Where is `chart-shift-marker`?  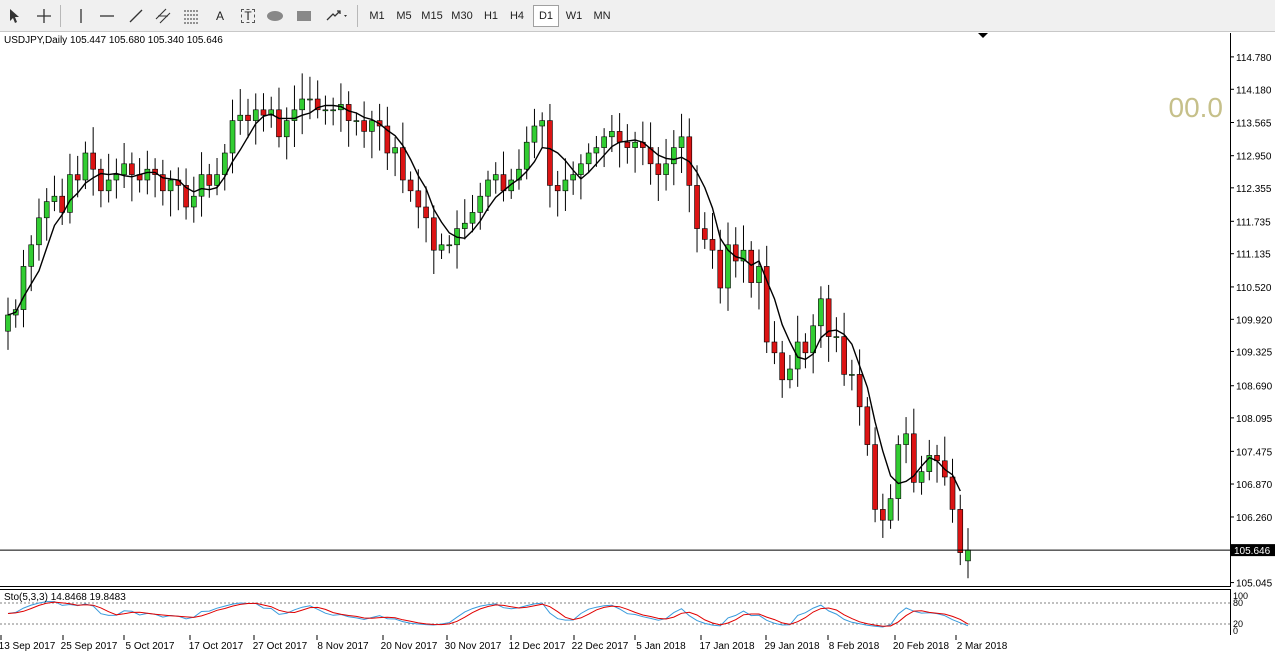 chart-shift-marker is located at coordinates (983, 35).